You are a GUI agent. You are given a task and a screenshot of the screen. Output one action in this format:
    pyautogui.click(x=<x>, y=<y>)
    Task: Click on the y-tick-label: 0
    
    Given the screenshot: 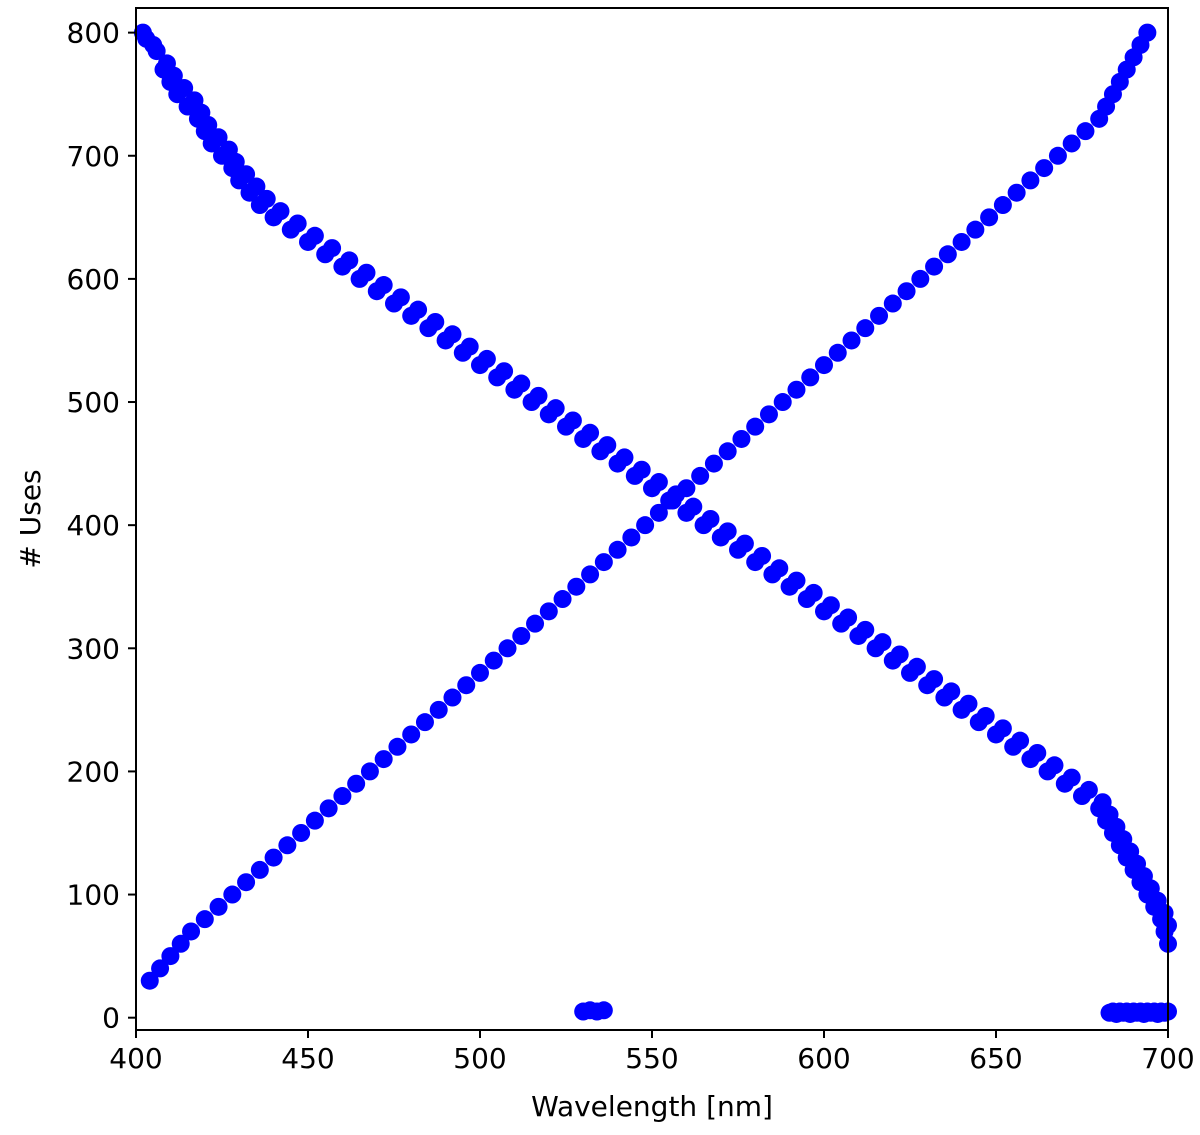 What is the action you would take?
    pyautogui.click(x=111, y=1018)
    